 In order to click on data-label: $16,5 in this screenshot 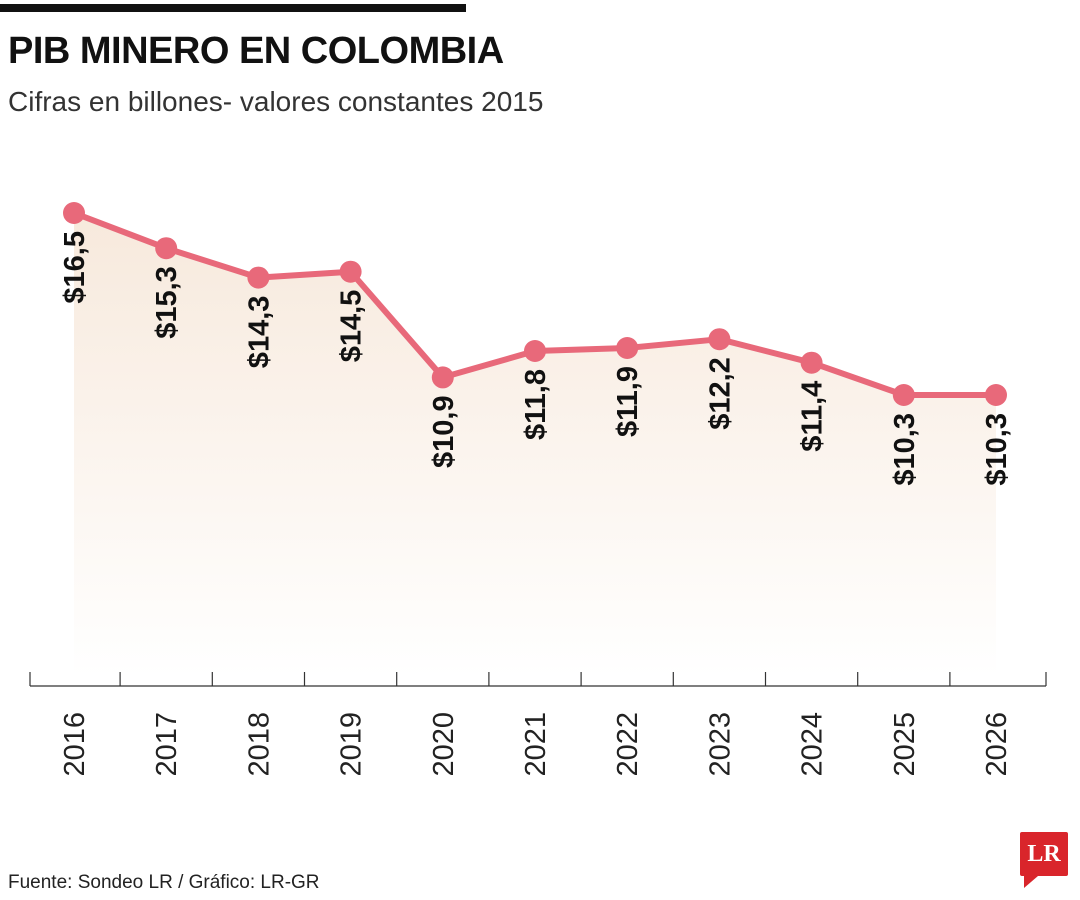, I will do `click(75, 267)`.